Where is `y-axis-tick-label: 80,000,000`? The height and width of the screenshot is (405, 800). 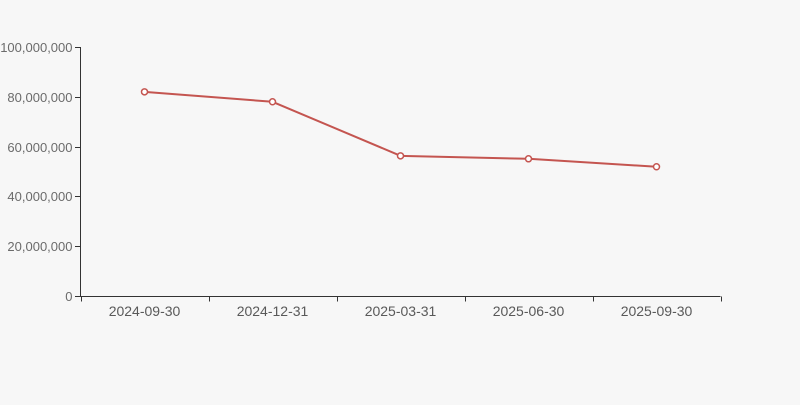 y-axis-tick-label: 80,000,000 is located at coordinates (39, 97).